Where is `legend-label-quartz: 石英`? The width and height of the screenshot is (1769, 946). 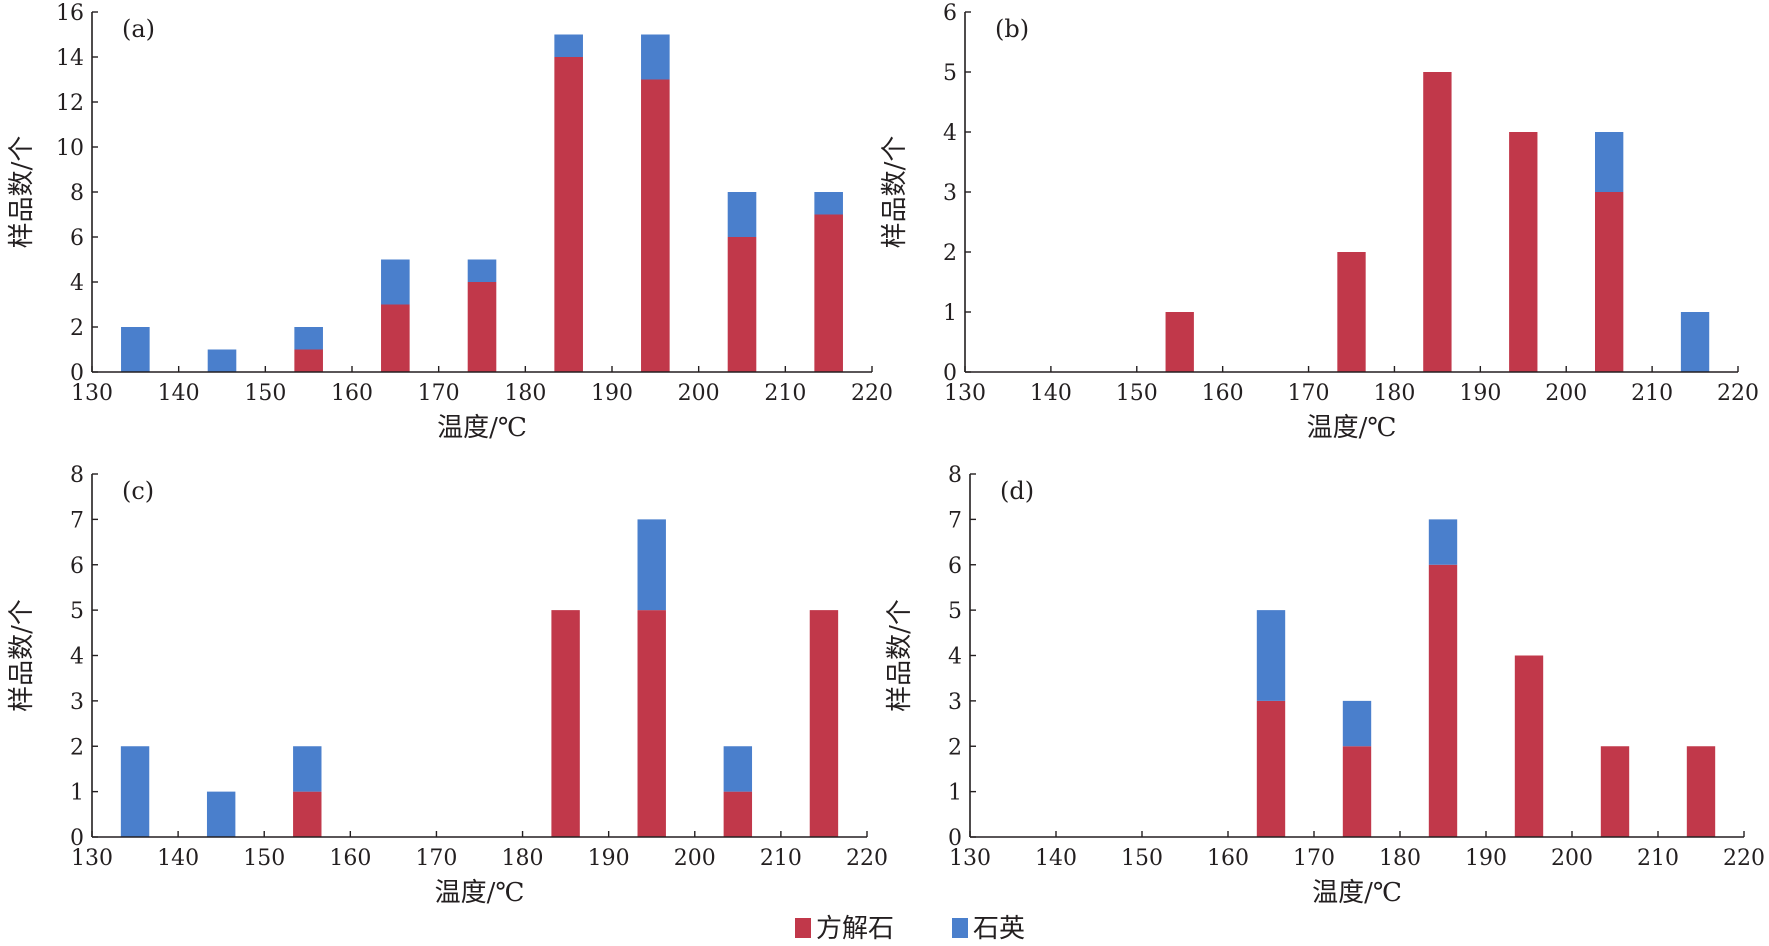
legend-label-quartz: 石英 is located at coordinates (999, 929).